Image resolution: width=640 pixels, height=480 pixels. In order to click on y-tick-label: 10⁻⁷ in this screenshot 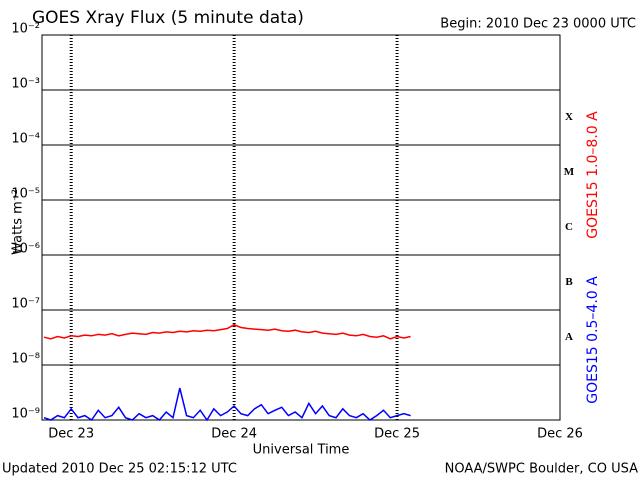, I will do `click(25, 304)`.